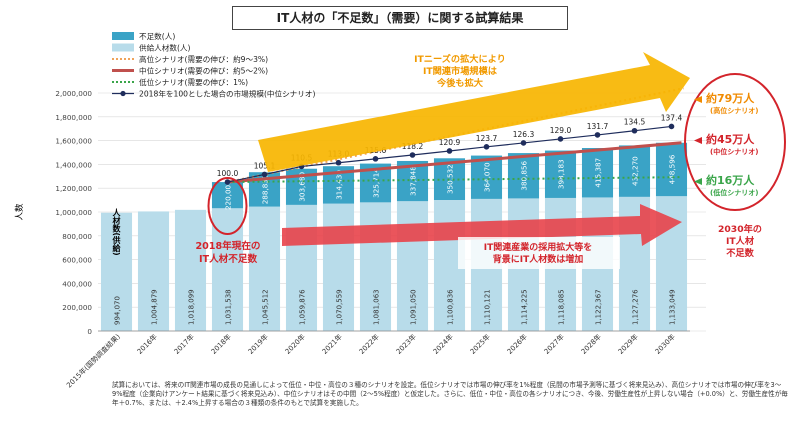 Image resolution: width=799 pixels, height=431 pixels. I want to click on market-index-label: 123.7, so click(487, 138).